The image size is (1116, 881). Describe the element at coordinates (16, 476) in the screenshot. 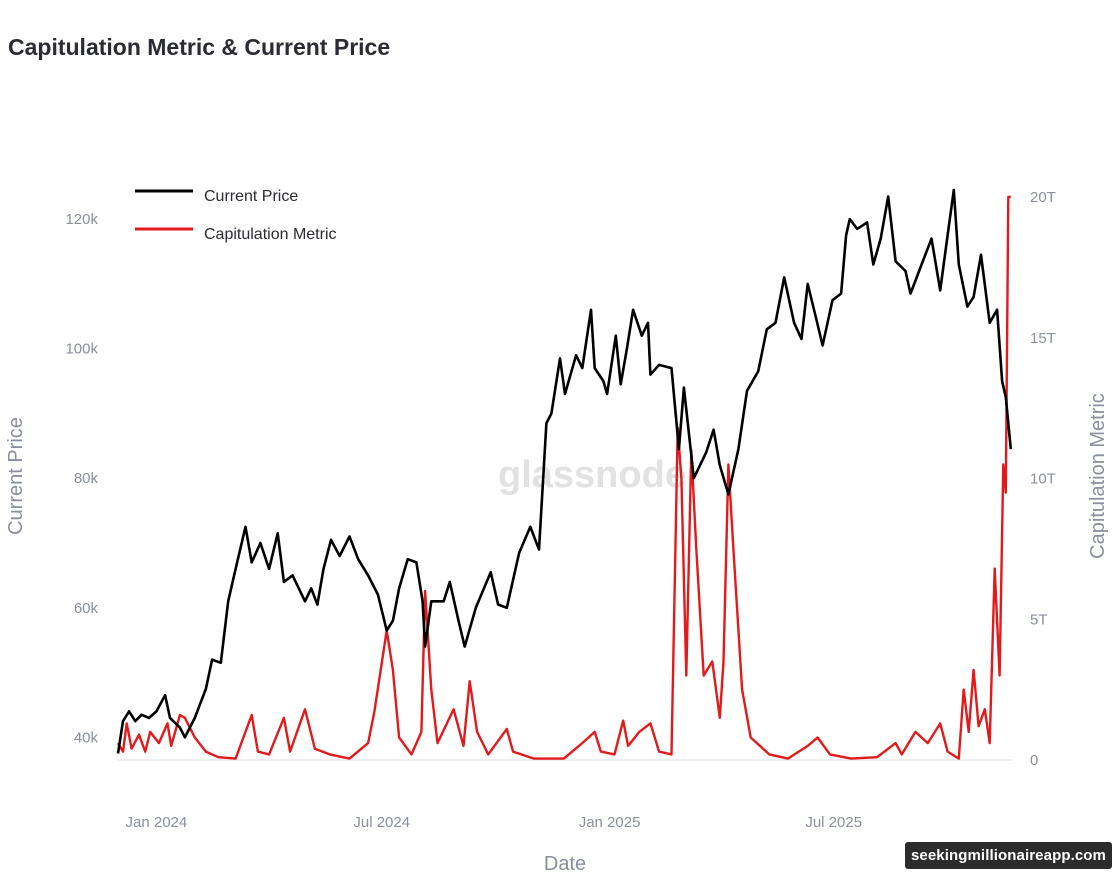

I see `y-left-axis-title: Current Price` at that location.